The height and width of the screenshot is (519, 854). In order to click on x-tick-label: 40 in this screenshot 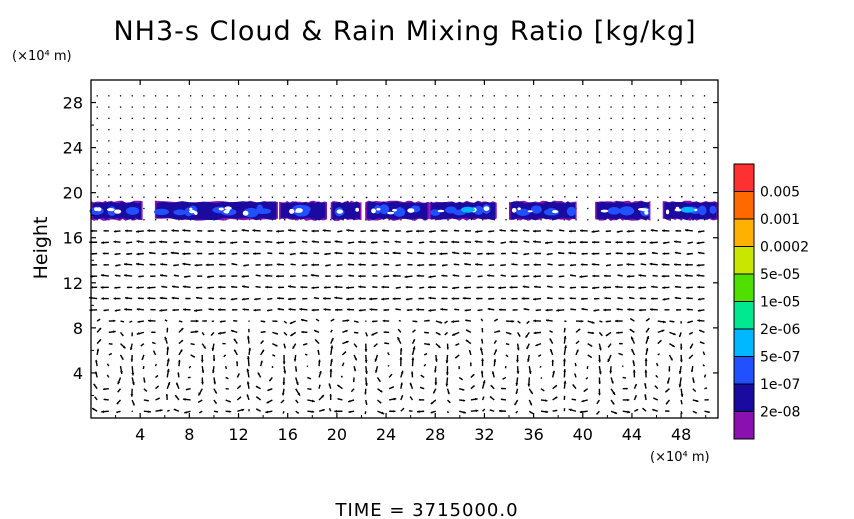, I will do `click(583, 434)`.